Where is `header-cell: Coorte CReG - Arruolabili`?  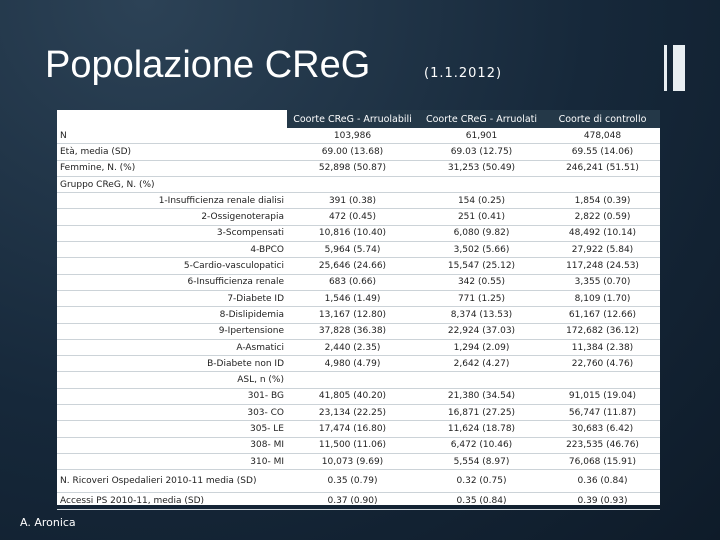
header-cell: Coorte CReG - Arruolabili is located at coordinates (352, 119).